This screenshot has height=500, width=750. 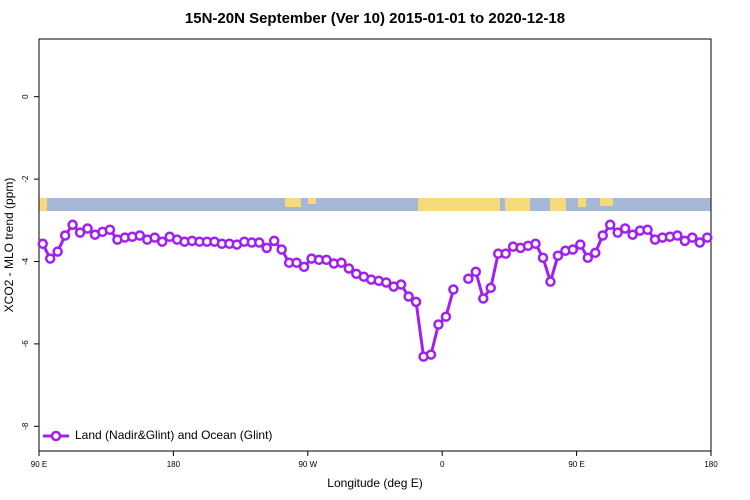 I want to click on x-tick-label: 90 W, so click(x=307, y=464).